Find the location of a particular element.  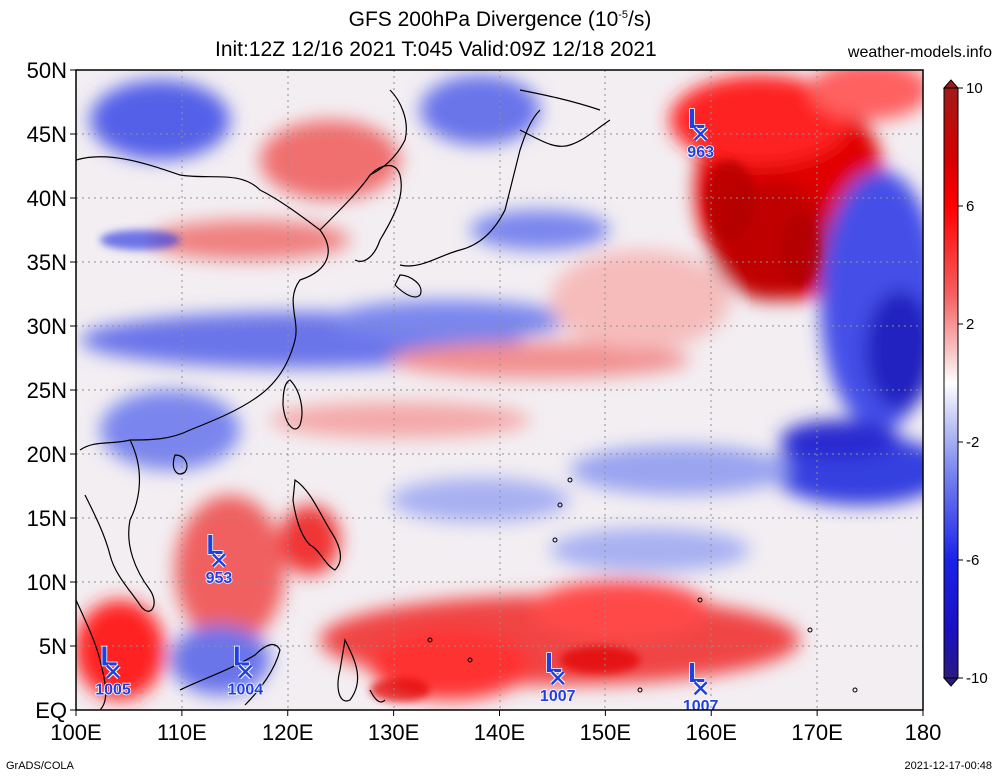

low-pressure-label: 1005 is located at coordinates (113, 690).